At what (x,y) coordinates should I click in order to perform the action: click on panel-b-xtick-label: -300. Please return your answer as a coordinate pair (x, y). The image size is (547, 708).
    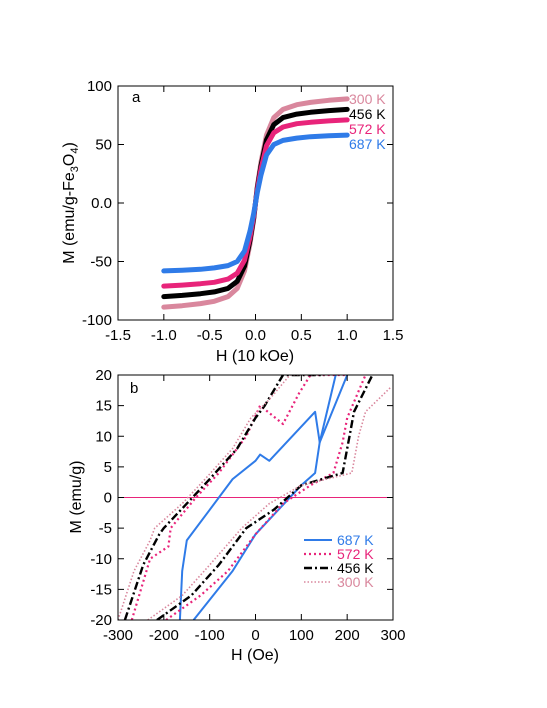
    Looking at the image, I should click on (118, 635).